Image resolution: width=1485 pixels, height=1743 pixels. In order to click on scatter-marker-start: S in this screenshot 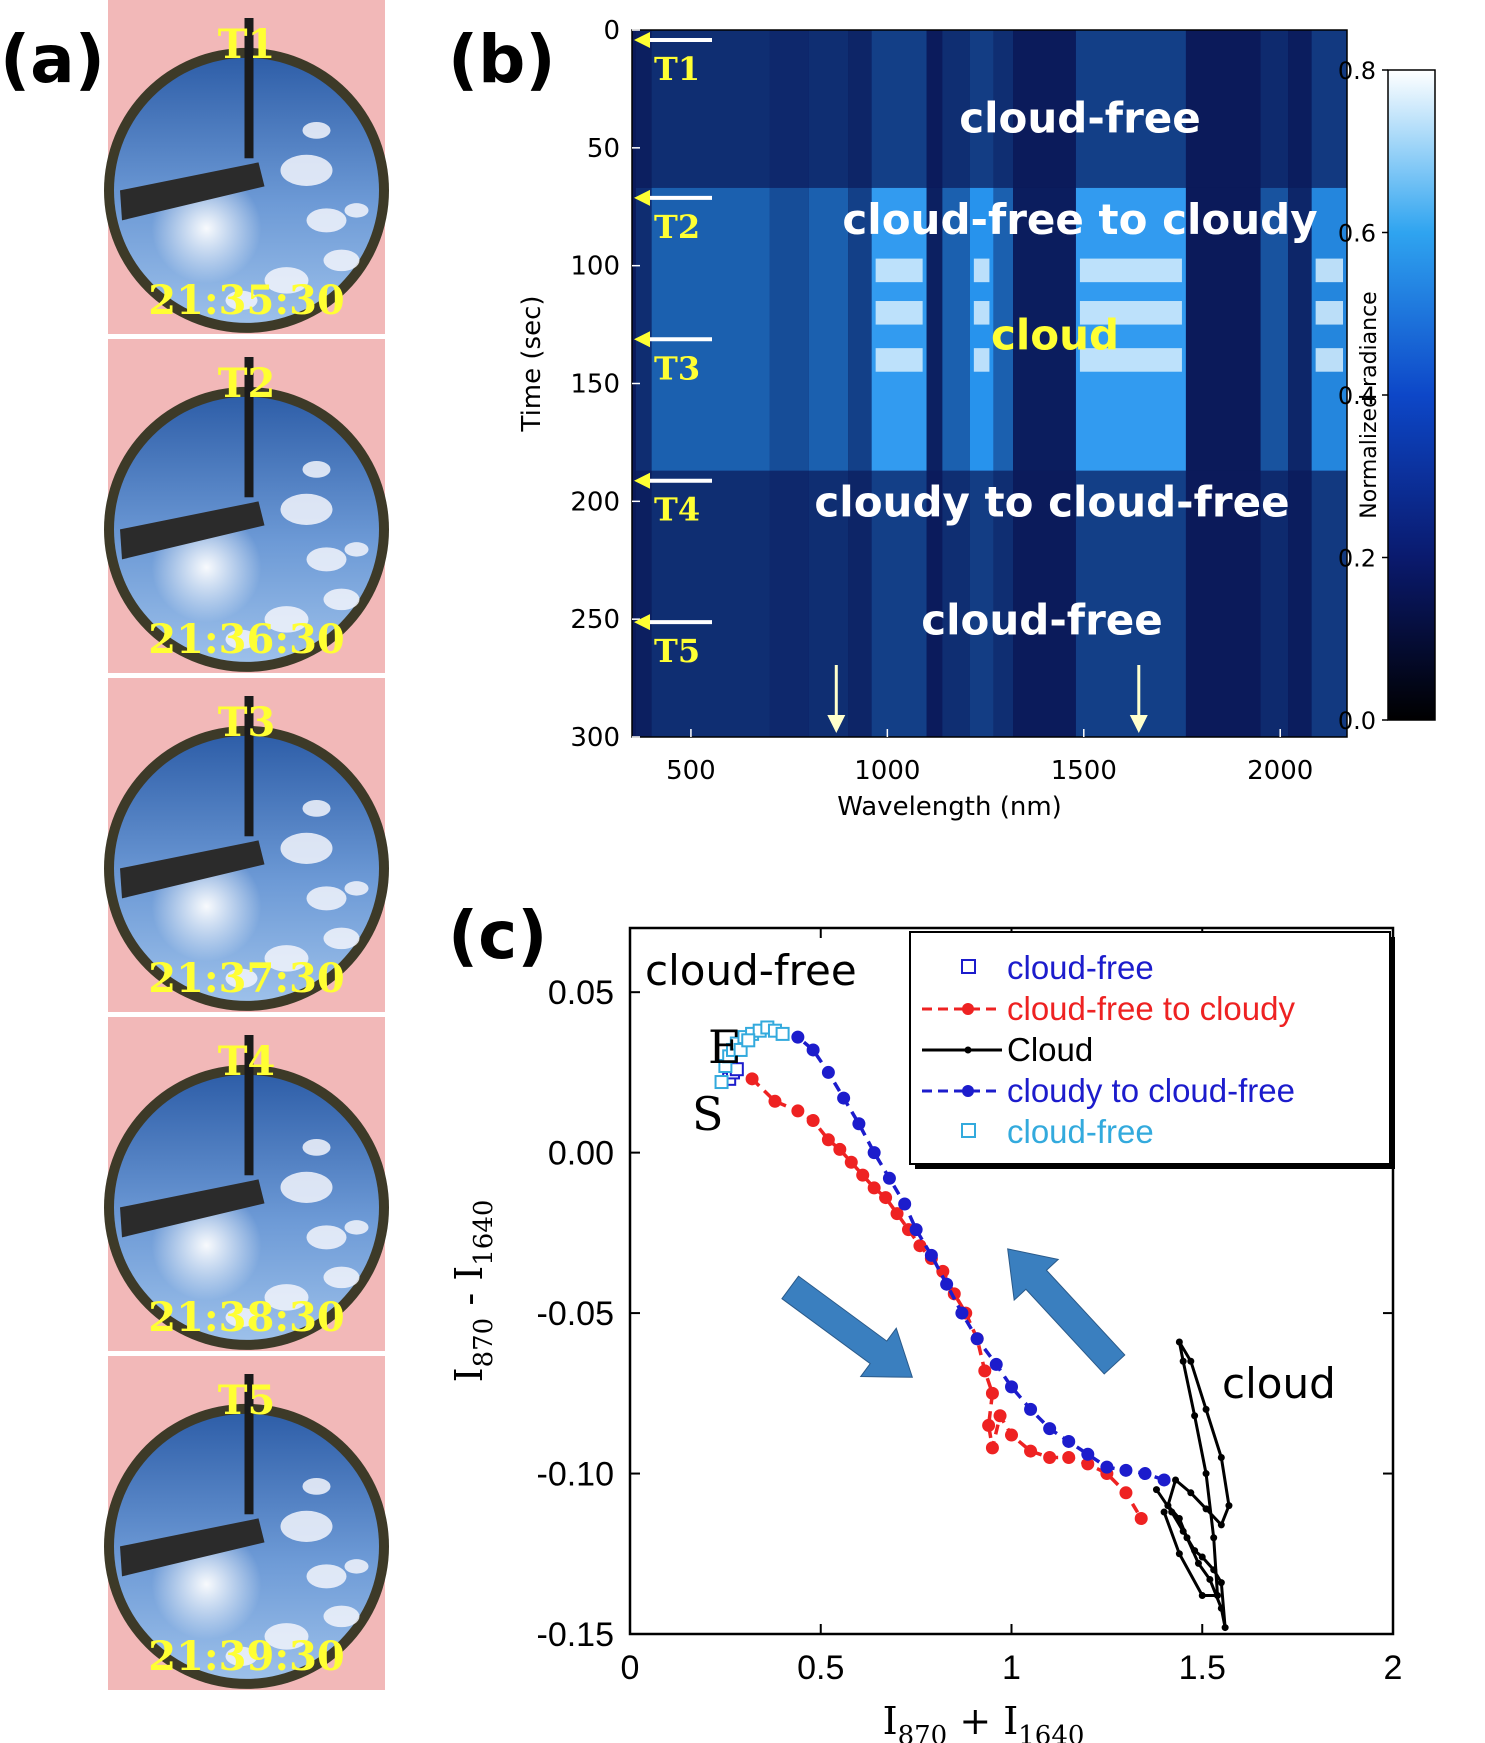, I will do `click(708, 1114)`.